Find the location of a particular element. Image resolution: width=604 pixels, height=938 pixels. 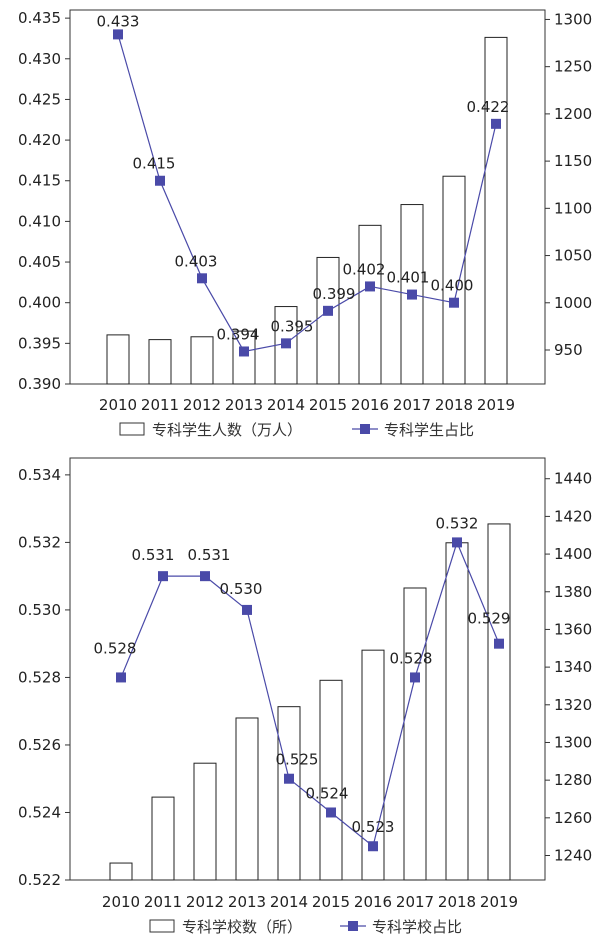

point-2012 is located at coordinates (205, 576).